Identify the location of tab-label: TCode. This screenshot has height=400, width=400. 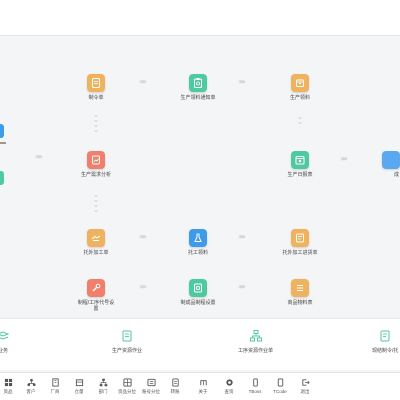
(280, 391).